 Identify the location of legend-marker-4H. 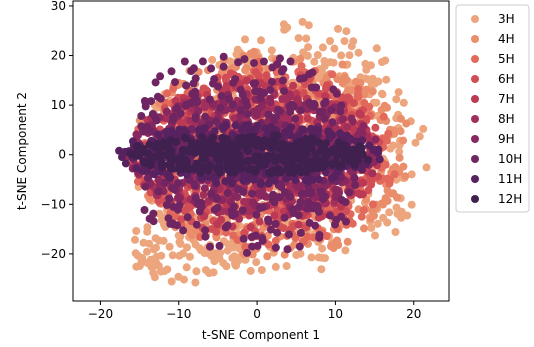
(475, 39).